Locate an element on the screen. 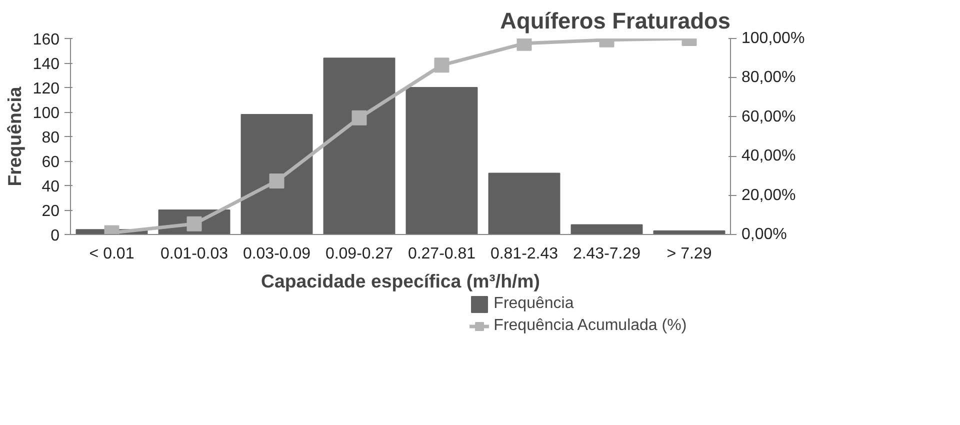  x-axis-title: Capacidade específica (m³/h/m) is located at coordinates (400, 281).